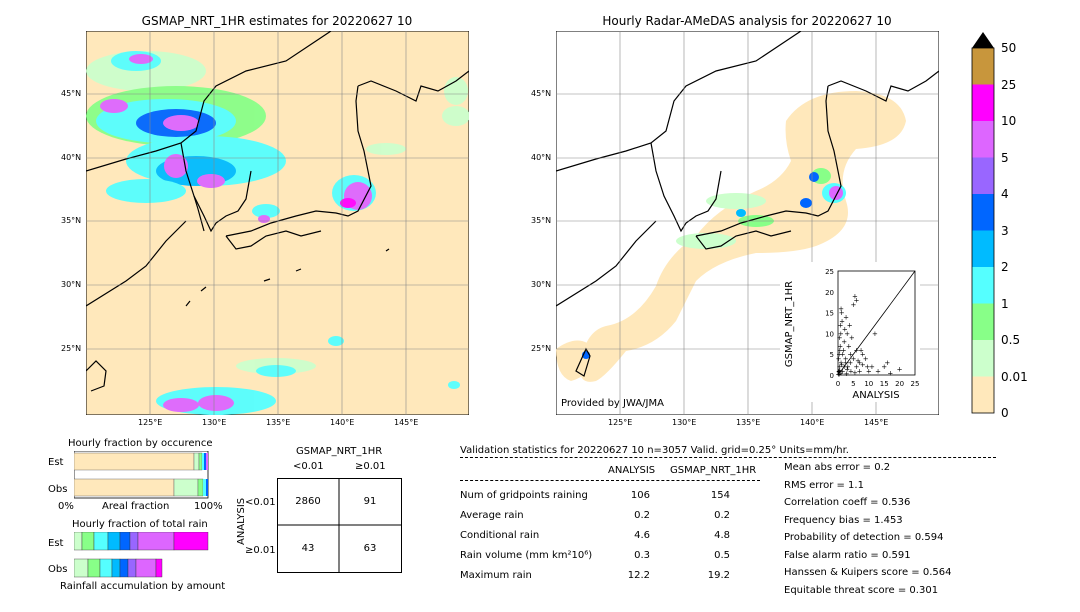 The image size is (1080, 612). What do you see at coordinates (1005, 413) in the screenshot?
I see `colorbar-label: 0` at bounding box center [1005, 413].